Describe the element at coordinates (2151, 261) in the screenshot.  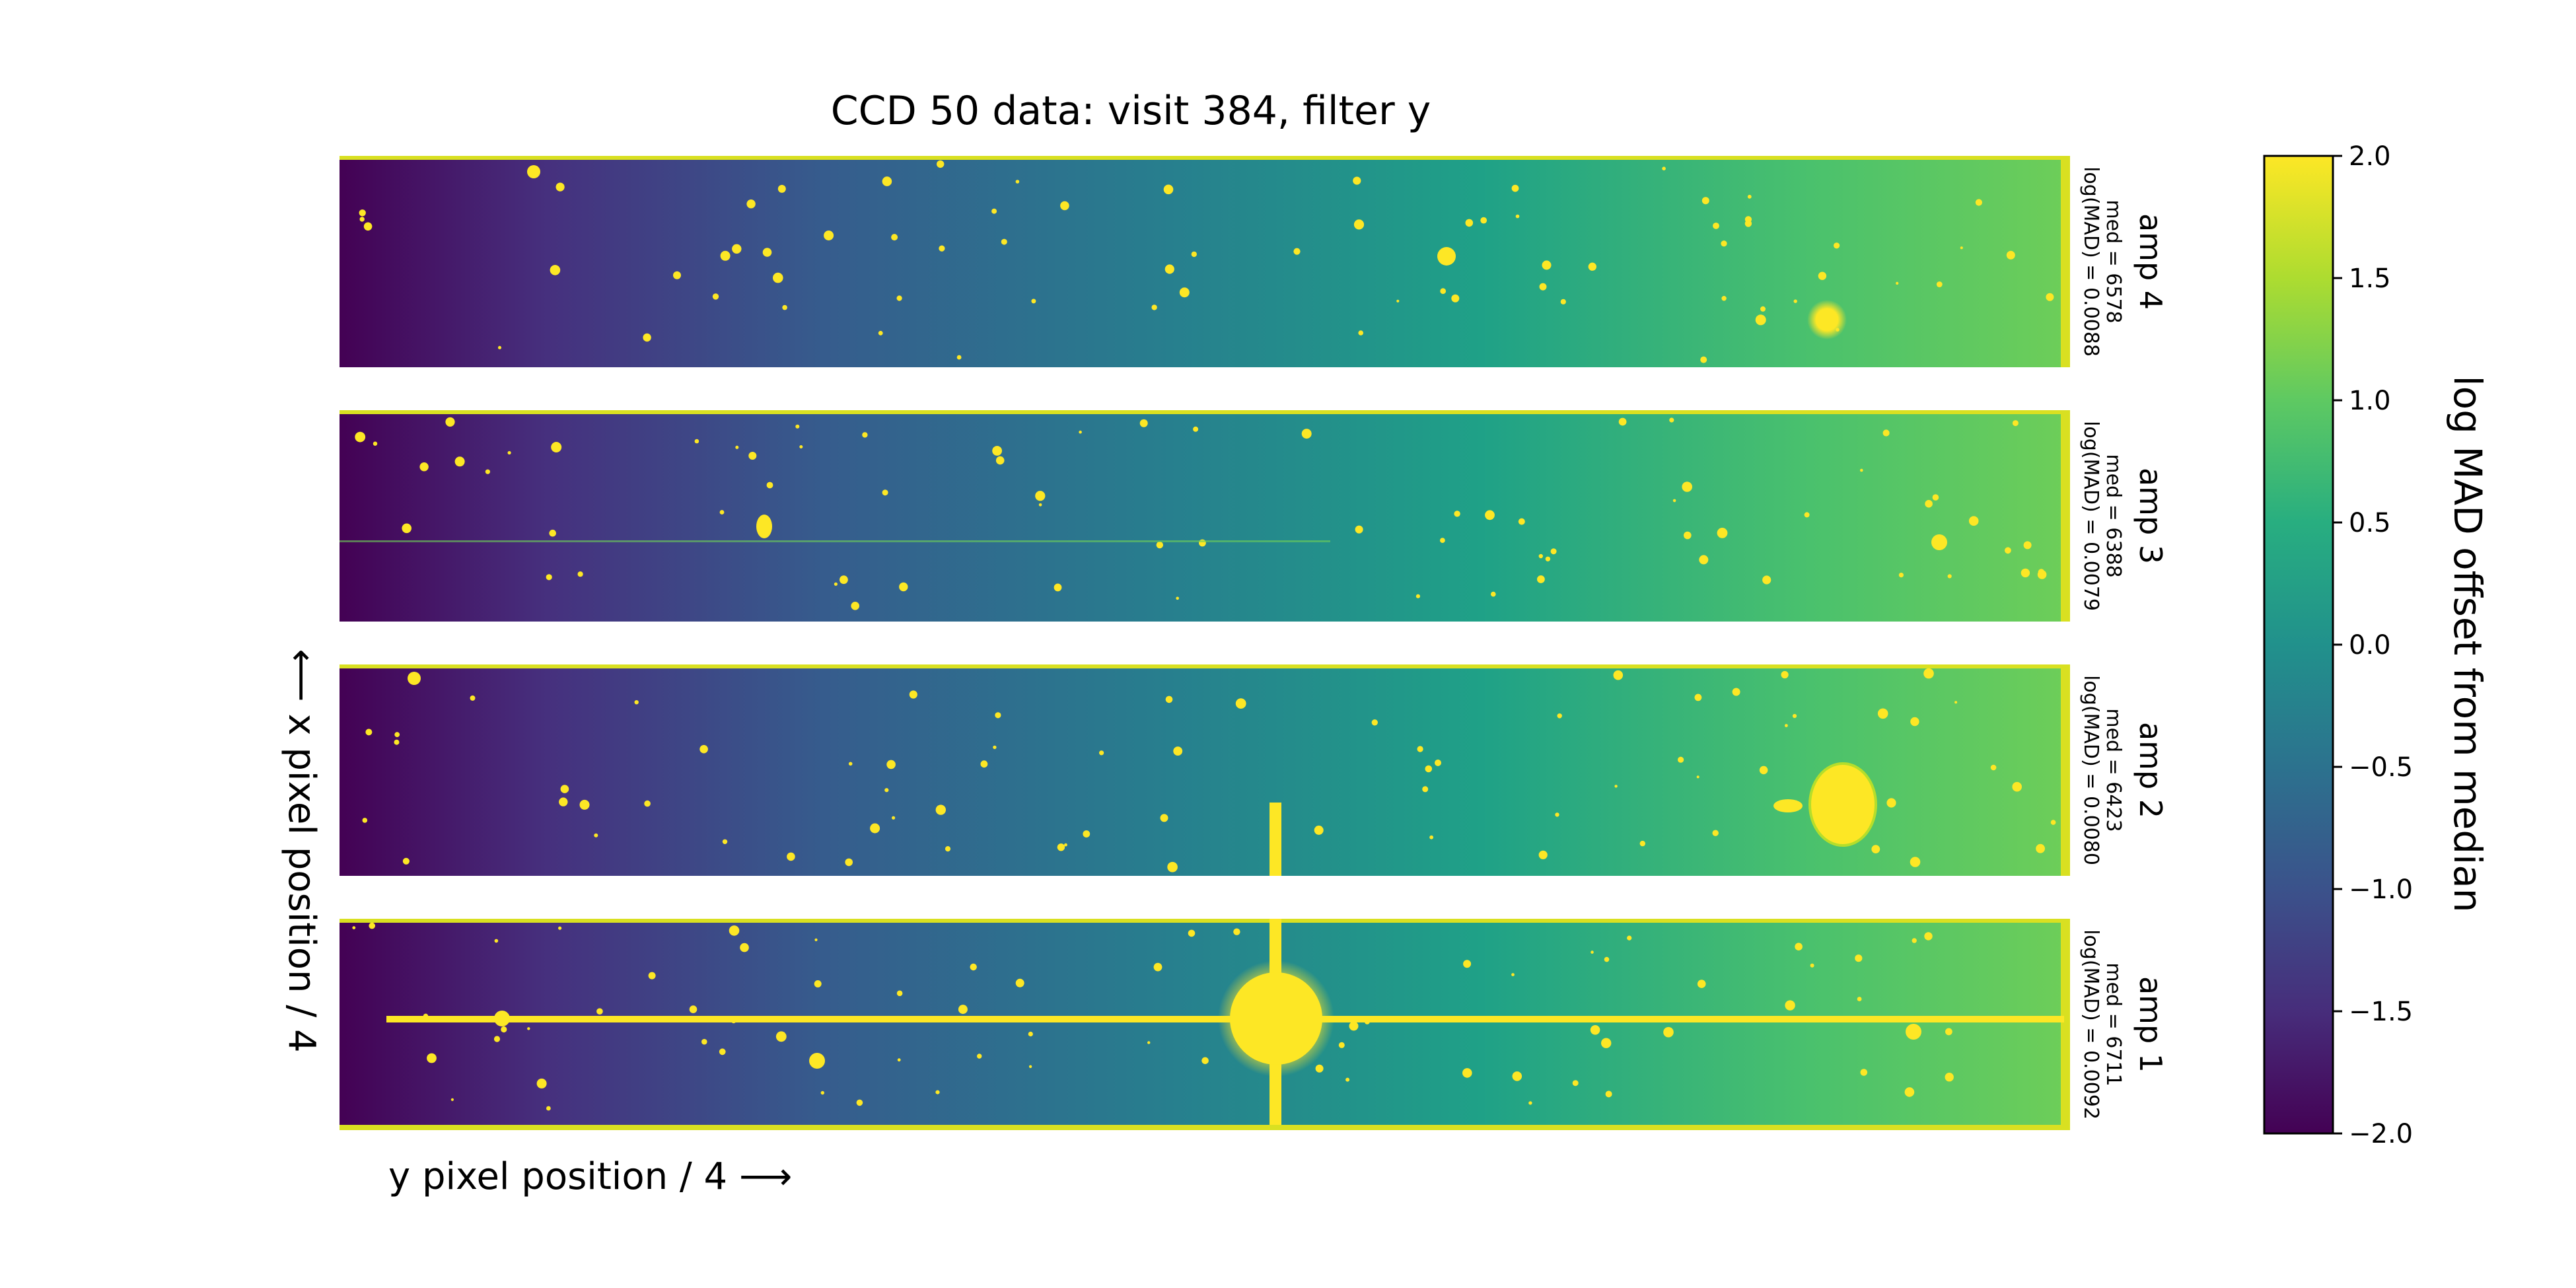
I see `panel-amp-label: amp 4` at that location.